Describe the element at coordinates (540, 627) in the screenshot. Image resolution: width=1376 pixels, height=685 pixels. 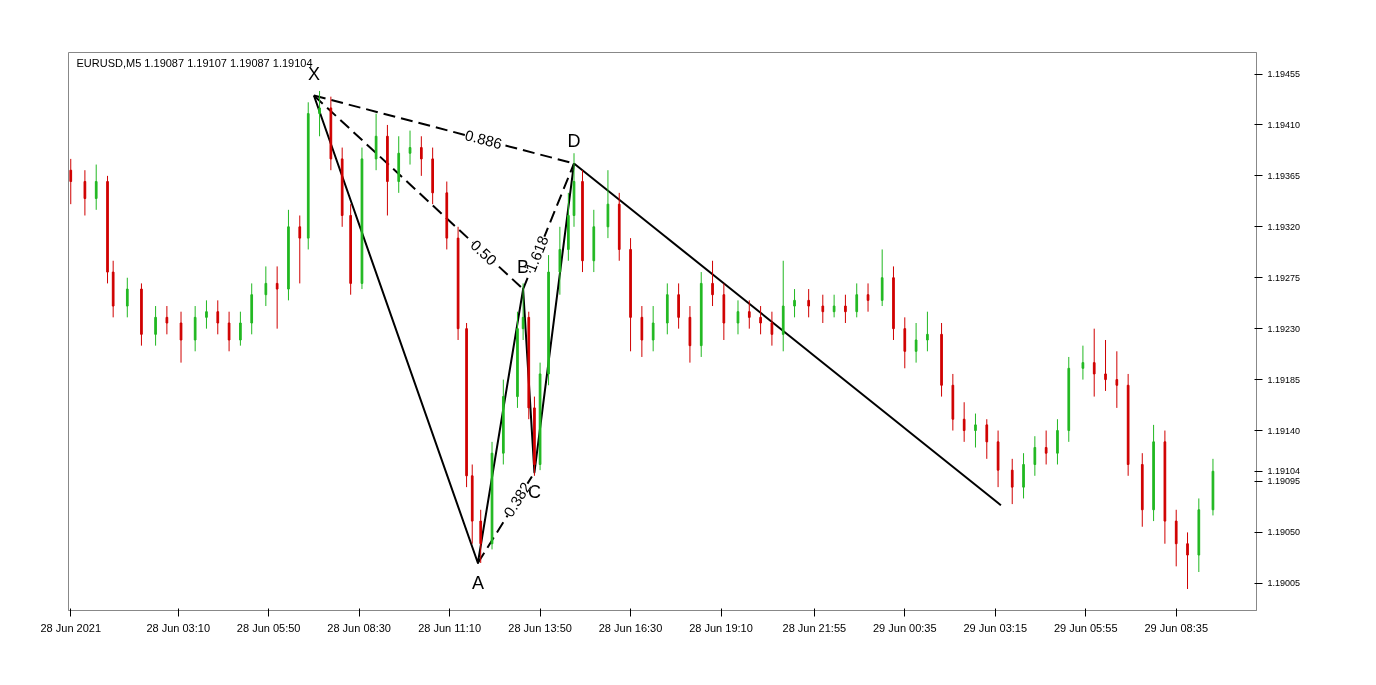
I see `x-tick-label: 28 Jun 13:50` at that location.